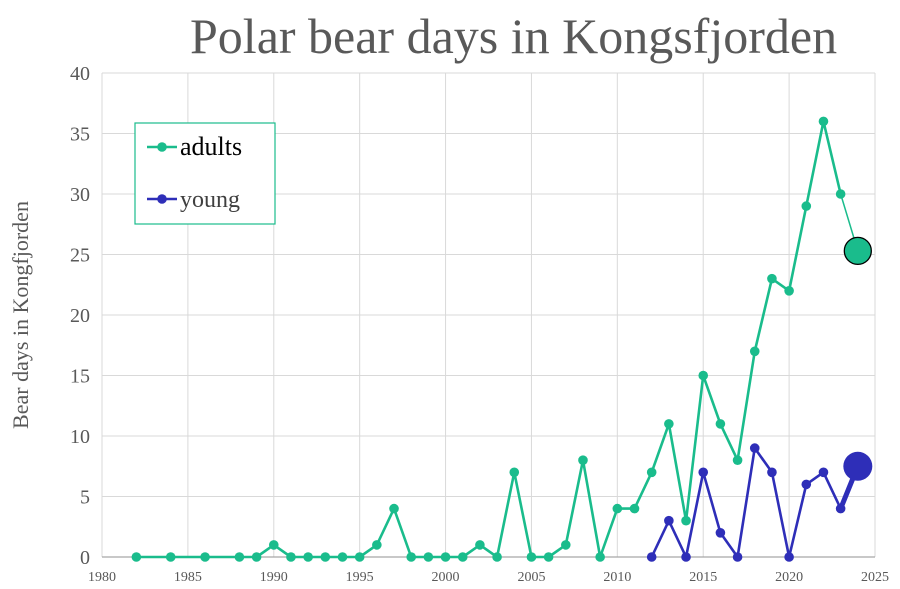 This screenshot has height=589, width=900. What do you see at coordinates (102, 577) in the screenshot?
I see `x-tick-label: 1980` at bounding box center [102, 577].